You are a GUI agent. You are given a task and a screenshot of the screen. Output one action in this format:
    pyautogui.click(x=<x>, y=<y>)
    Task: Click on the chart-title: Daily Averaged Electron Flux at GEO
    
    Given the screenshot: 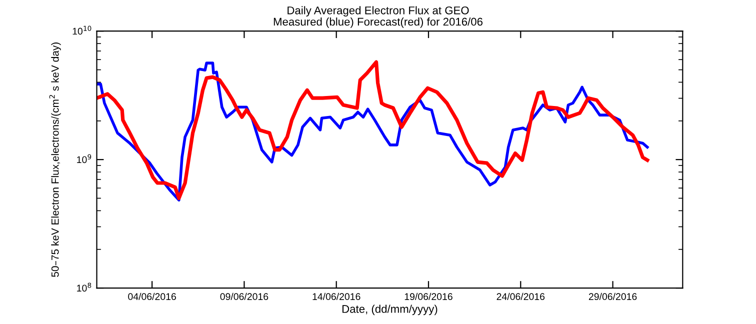 What is the action you would take?
    pyautogui.click(x=378, y=11)
    